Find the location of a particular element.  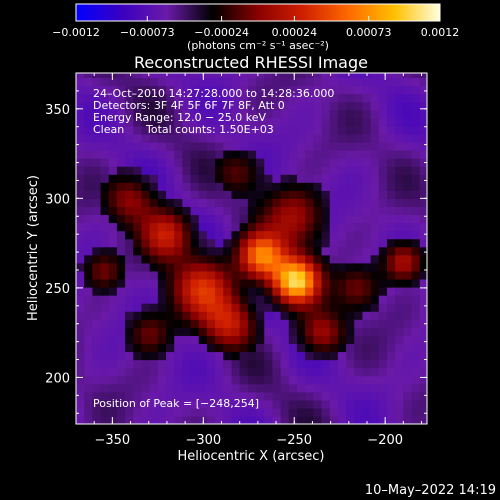

date-stamp: 10–May–2022 14:19 is located at coordinates (430, 490).